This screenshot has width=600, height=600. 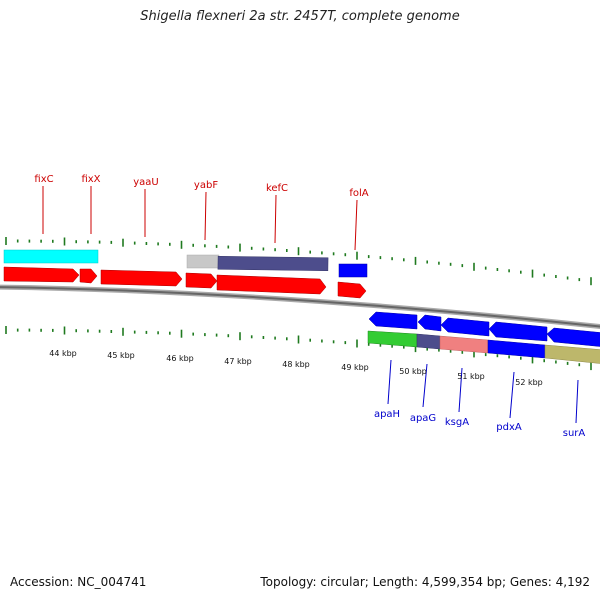 What do you see at coordinates (460, 390) in the screenshot?
I see `leader-ksgA` at bounding box center [460, 390].